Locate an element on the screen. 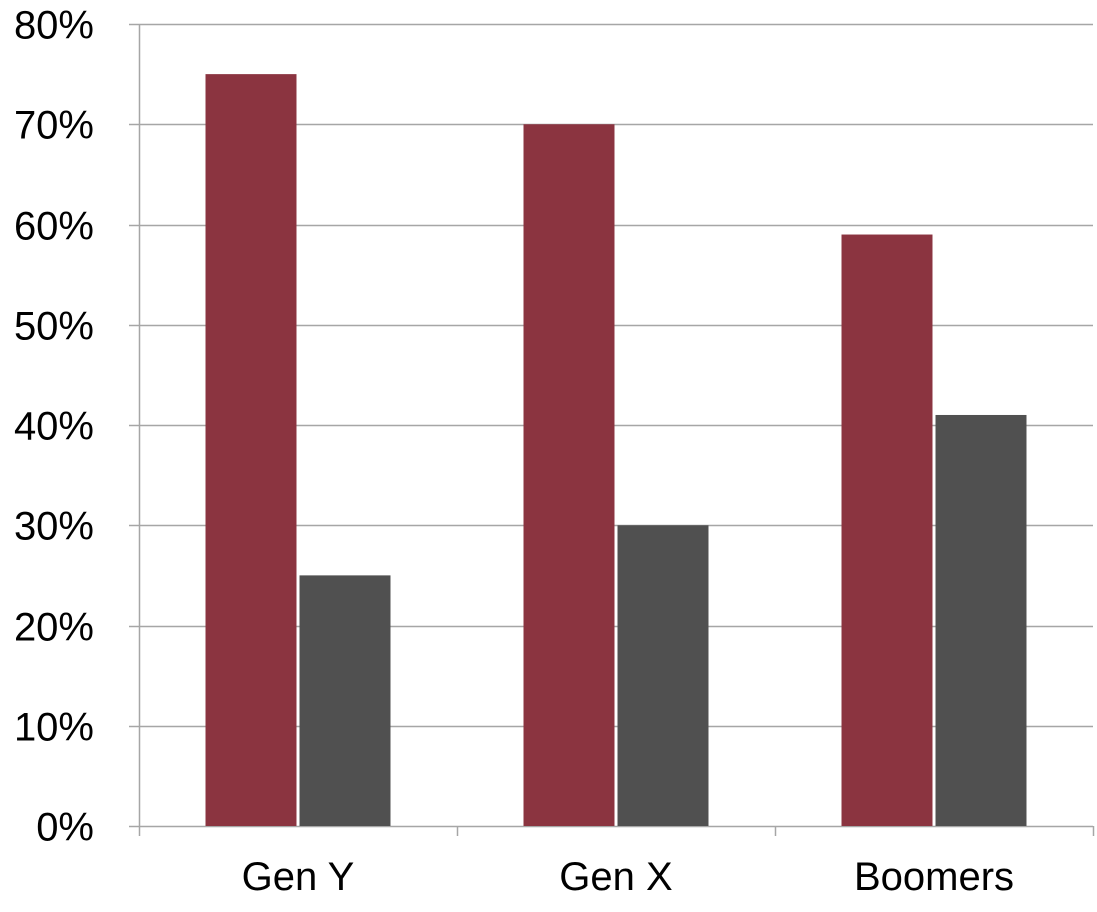 This screenshot has height=912, width=1097. y-tick-label: 60% is located at coordinates (54, 227).